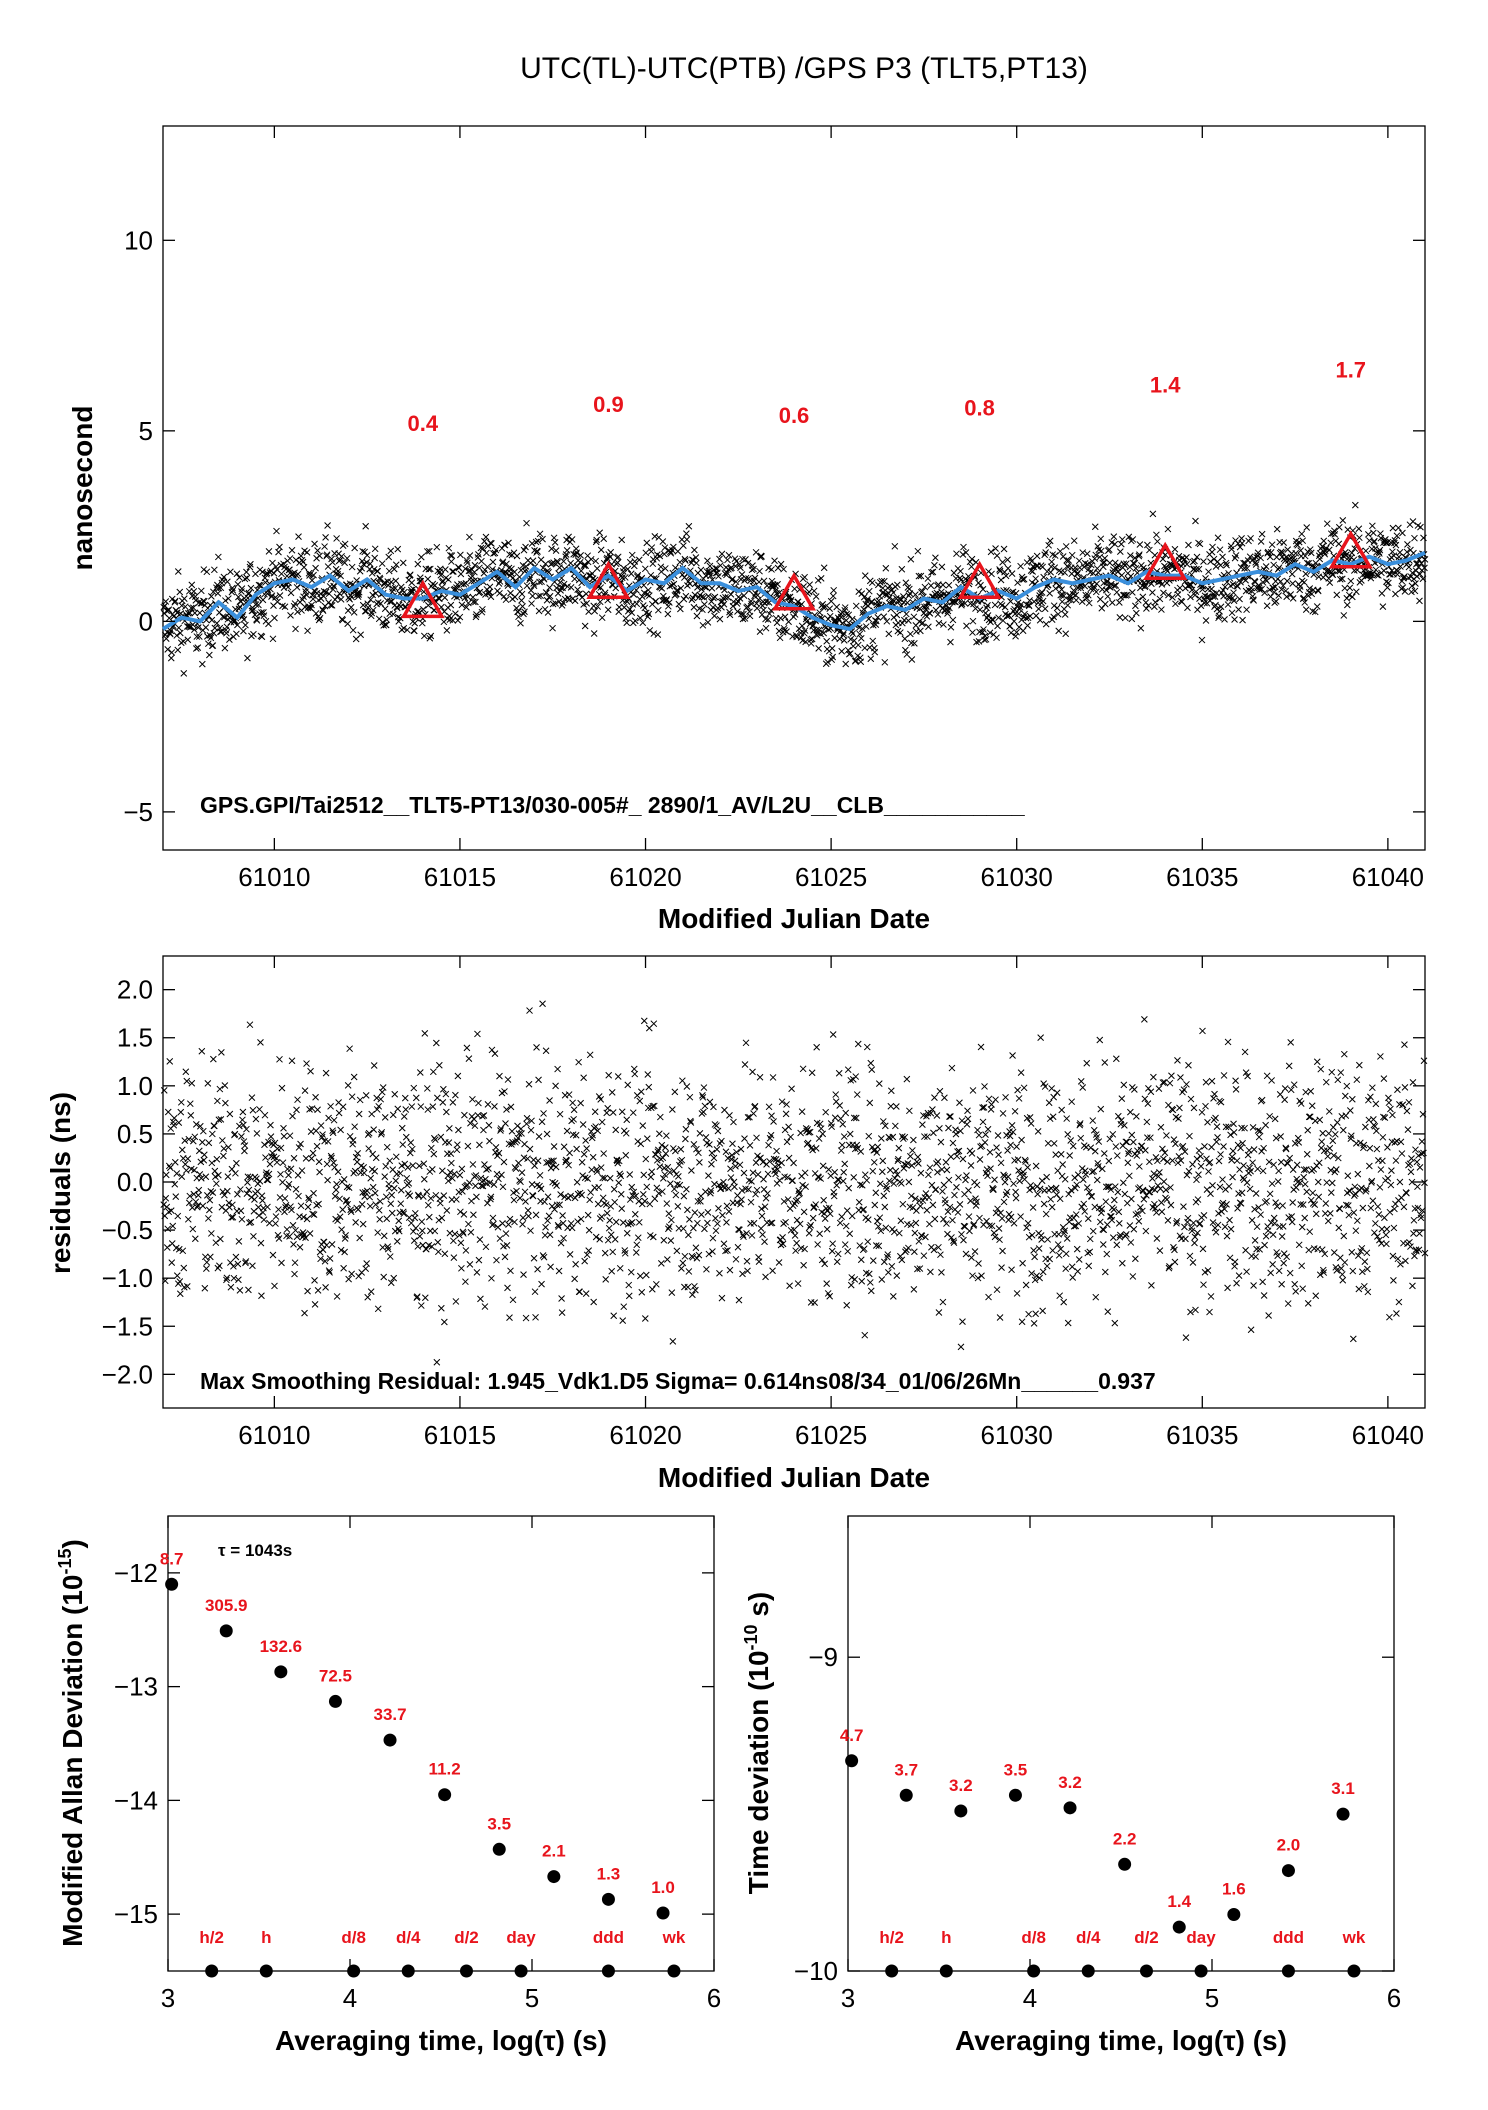  Describe the element at coordinates (82, 488) in the screenshot. I see `timeseries-y-axis-title: nanosecond` at that location.